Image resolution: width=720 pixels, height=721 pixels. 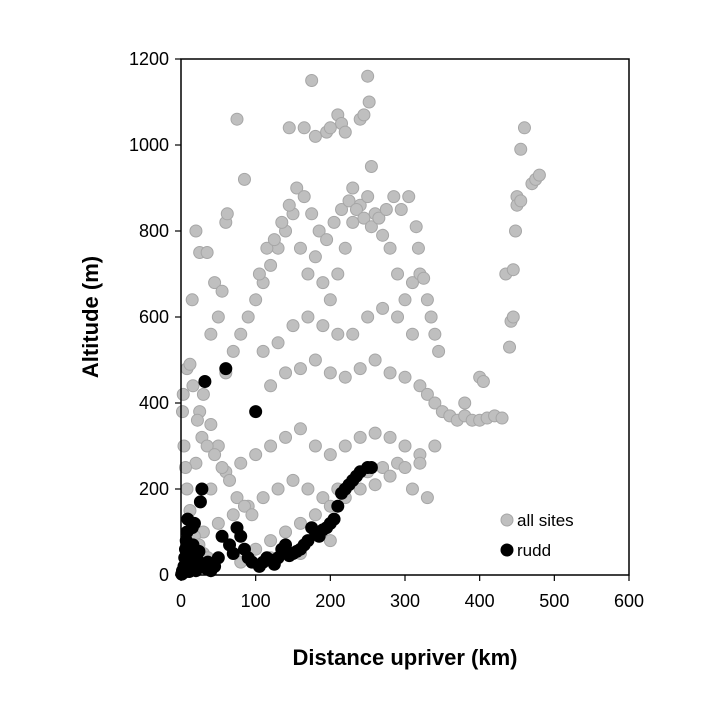 What do you see at coordinates (534, 550) in the screenshot?
I see `legend-label: rudd` at bounding box center [534, 550].